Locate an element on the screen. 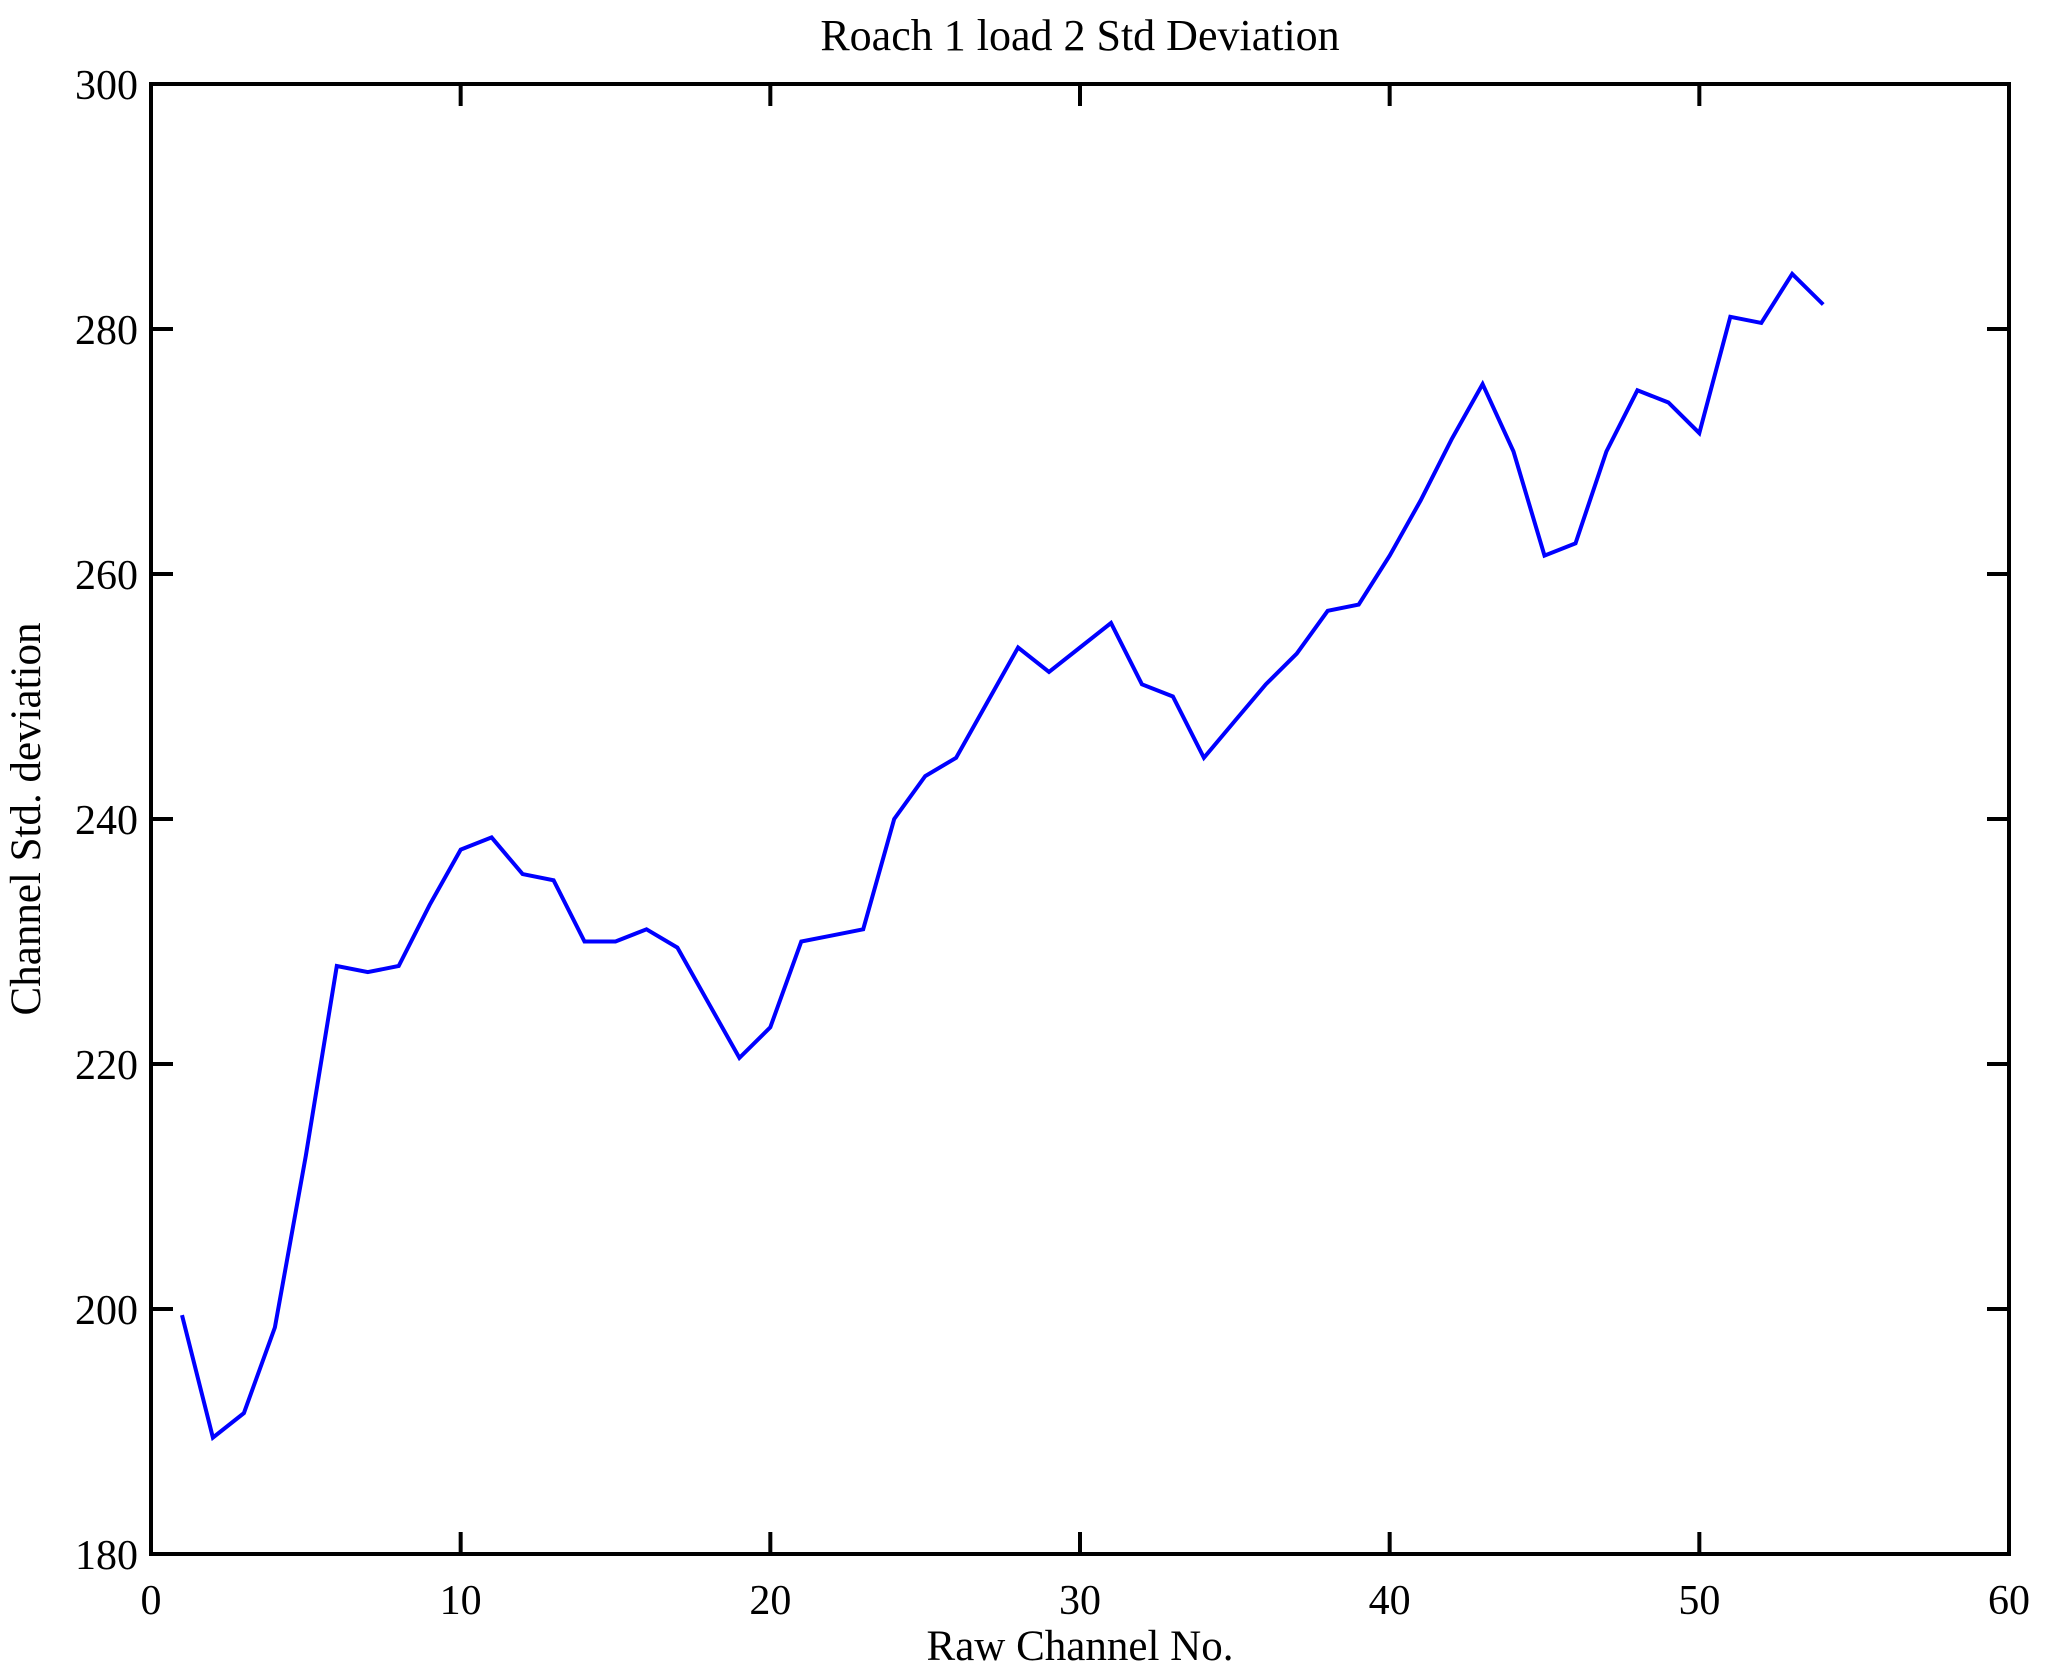  x-tick-labels: 0 10 20 30 40 50 60 is located at coordinates (1086, 1601).